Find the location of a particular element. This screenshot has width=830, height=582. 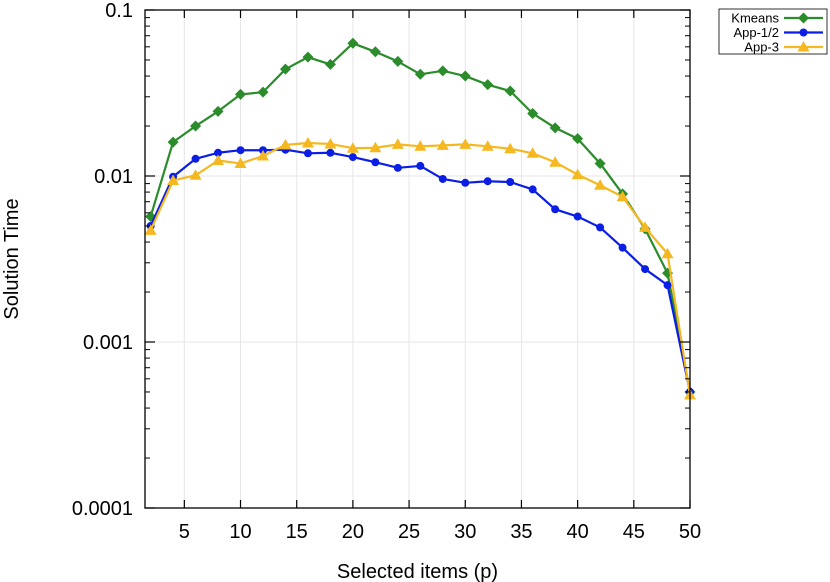

legend-label: Kmeans is located at coordinates (755, 18).